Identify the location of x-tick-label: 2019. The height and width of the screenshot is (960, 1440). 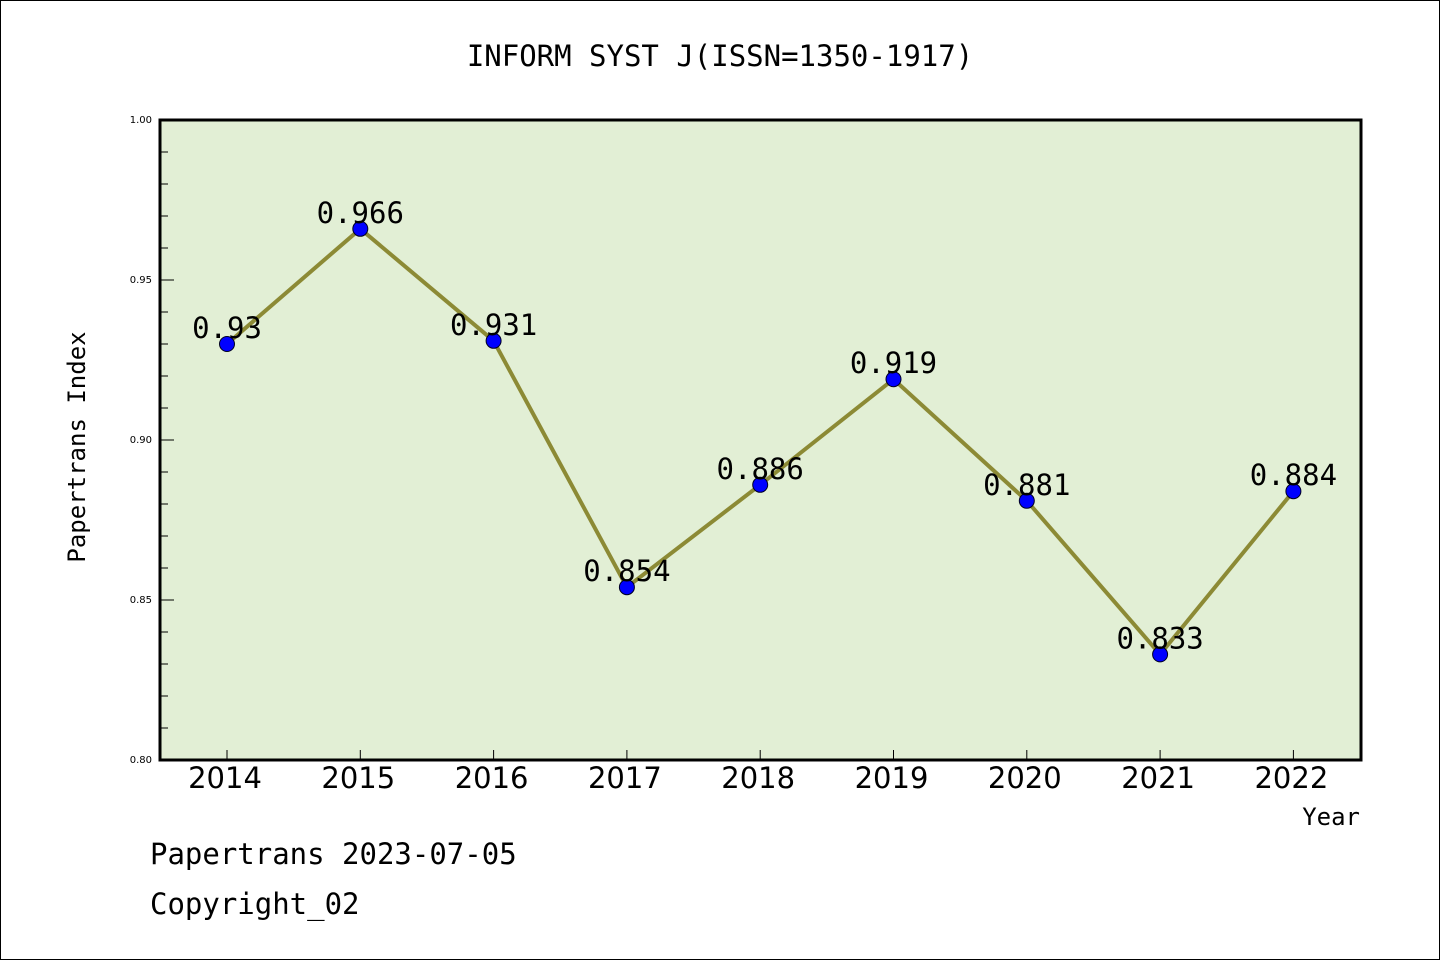
(892, 778).